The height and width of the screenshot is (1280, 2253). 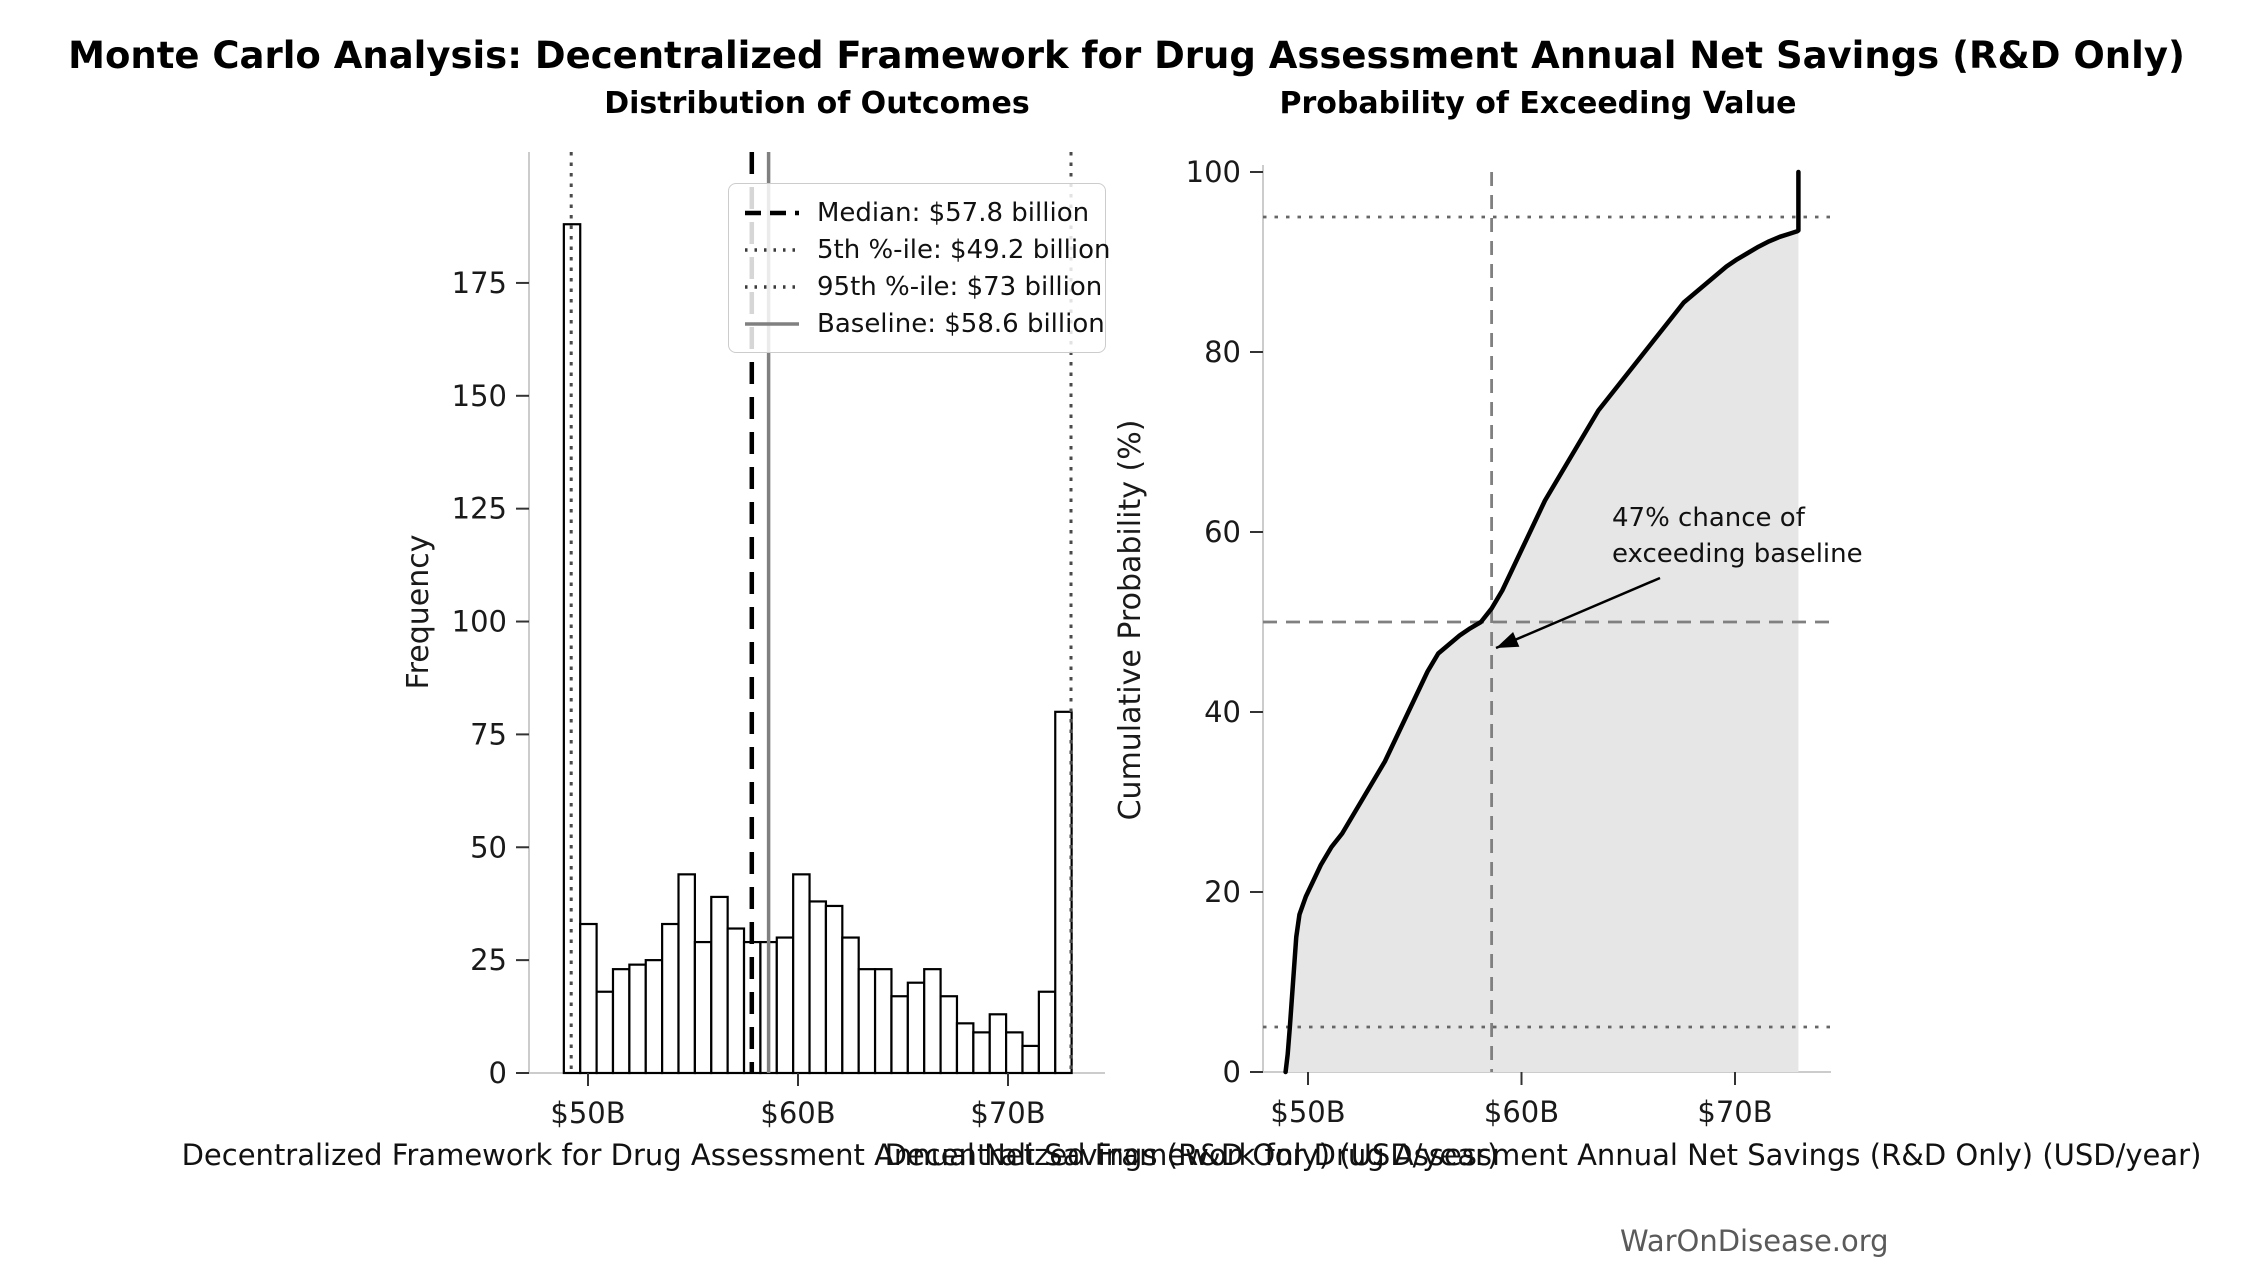 What do you see at coordinates (479, 396) in the screenshot?
I see `tick-label: 150` at bounding box center [479, 396].